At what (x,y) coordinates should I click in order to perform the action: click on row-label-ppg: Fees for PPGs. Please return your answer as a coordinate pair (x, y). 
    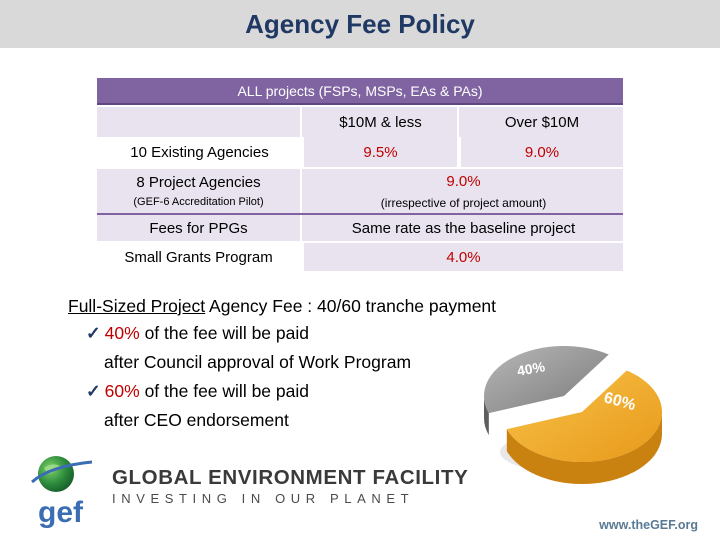
    Looking at the image, I should click on (199, 228).